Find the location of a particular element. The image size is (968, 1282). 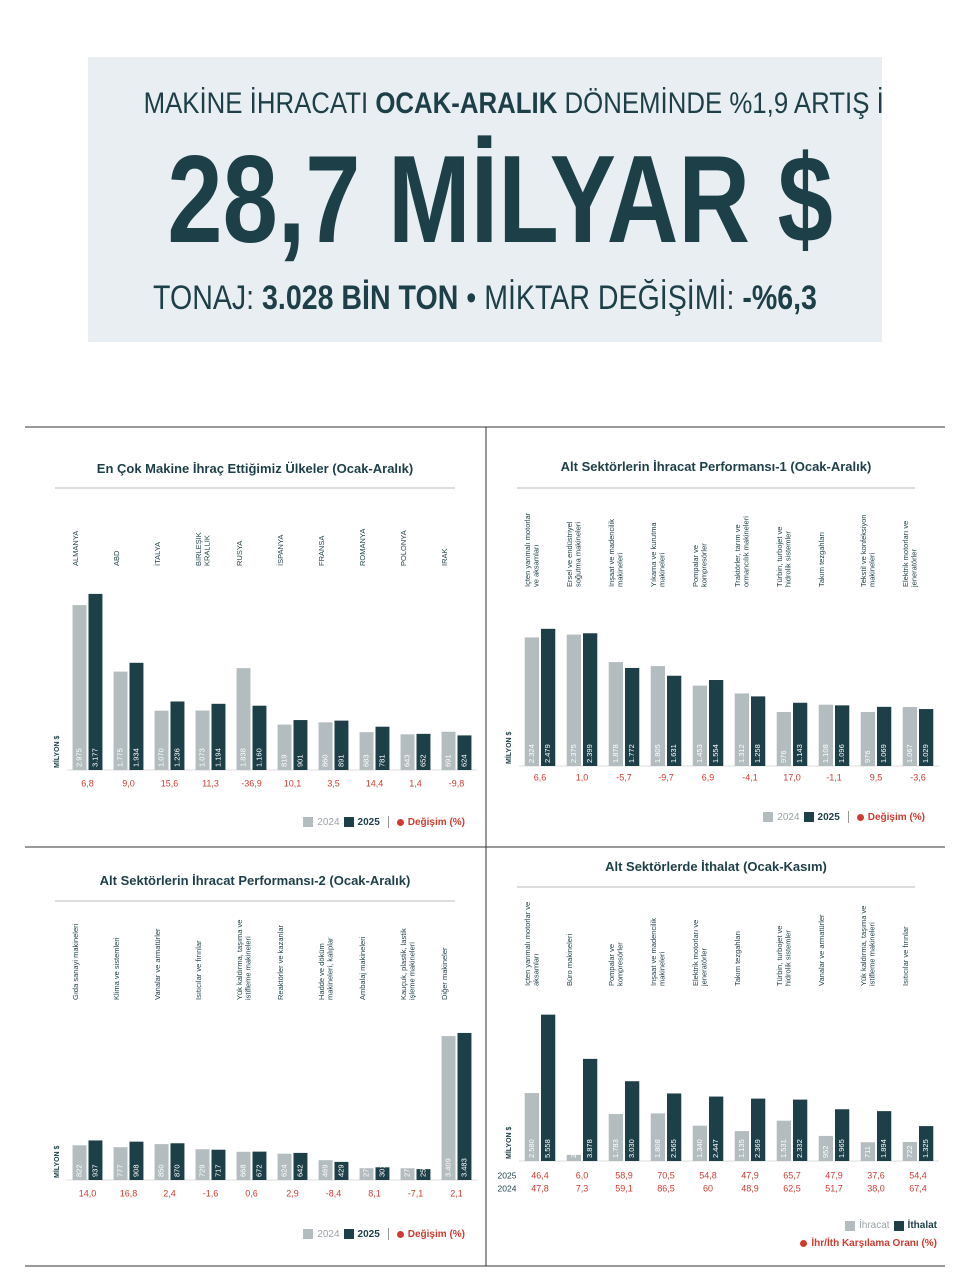

ratio-label: 38,0 is located at coordinates (876, 1188).